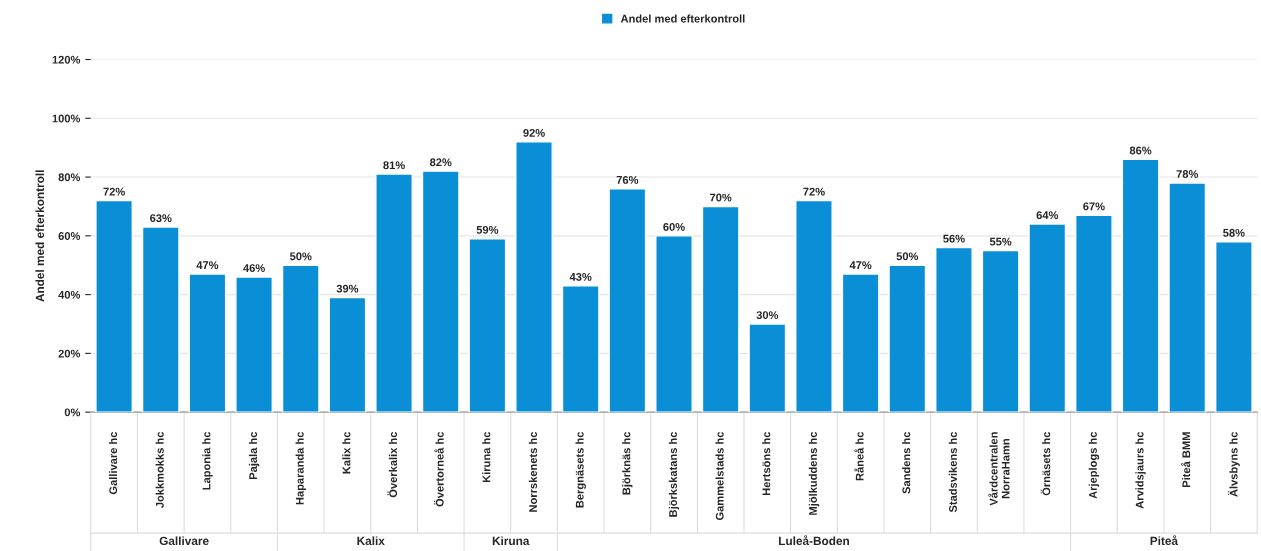  What do you see at coordinates (66, 118) in the screenshot?
I see `y-tick-label: 100%` at bounding box center [66, 118].